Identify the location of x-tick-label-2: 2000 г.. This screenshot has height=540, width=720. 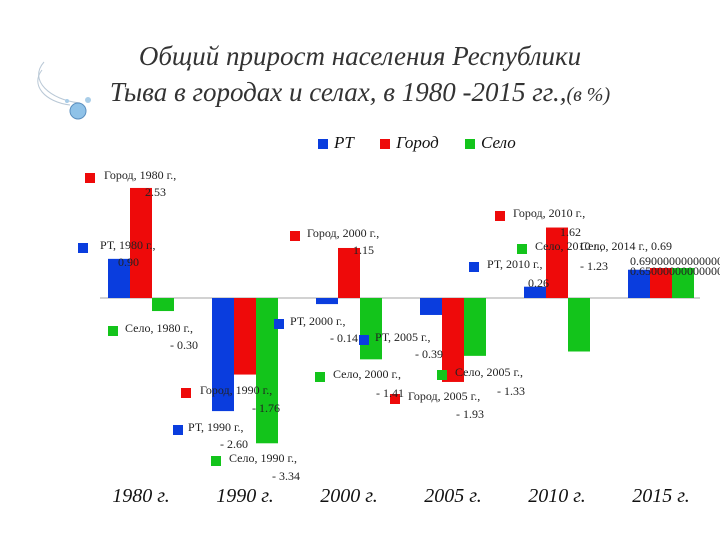
(349, 496).